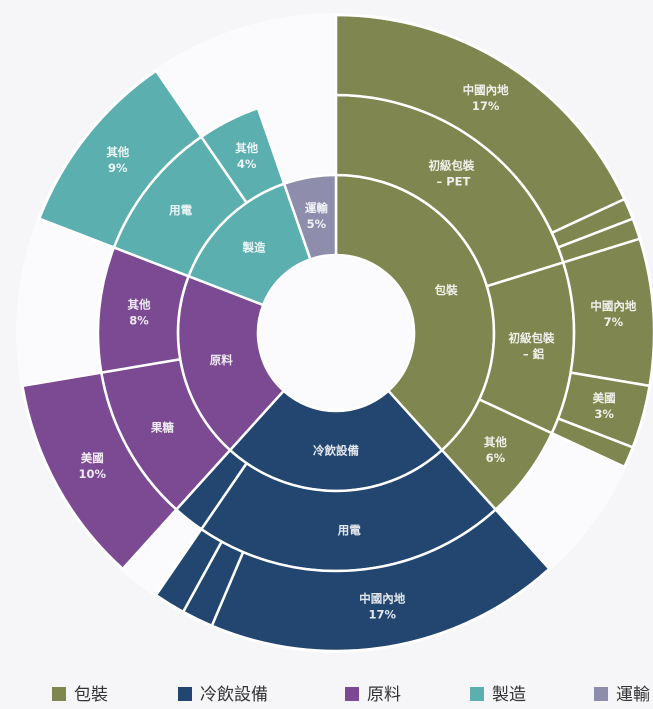  I want to click on segment-label: 冷飲設備, so click(336, 451).